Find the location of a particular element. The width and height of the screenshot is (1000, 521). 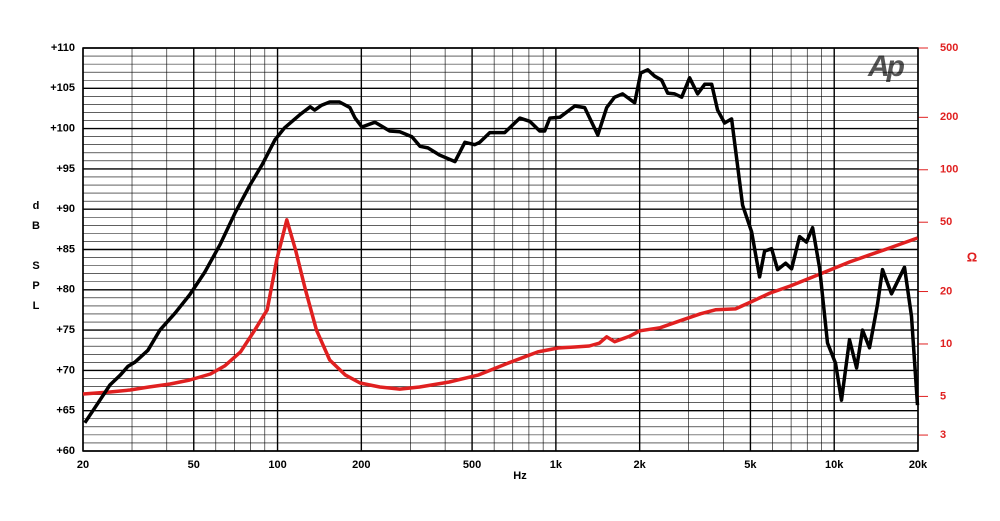

y-tick-label: +110 is located at coordinates (63, 48).